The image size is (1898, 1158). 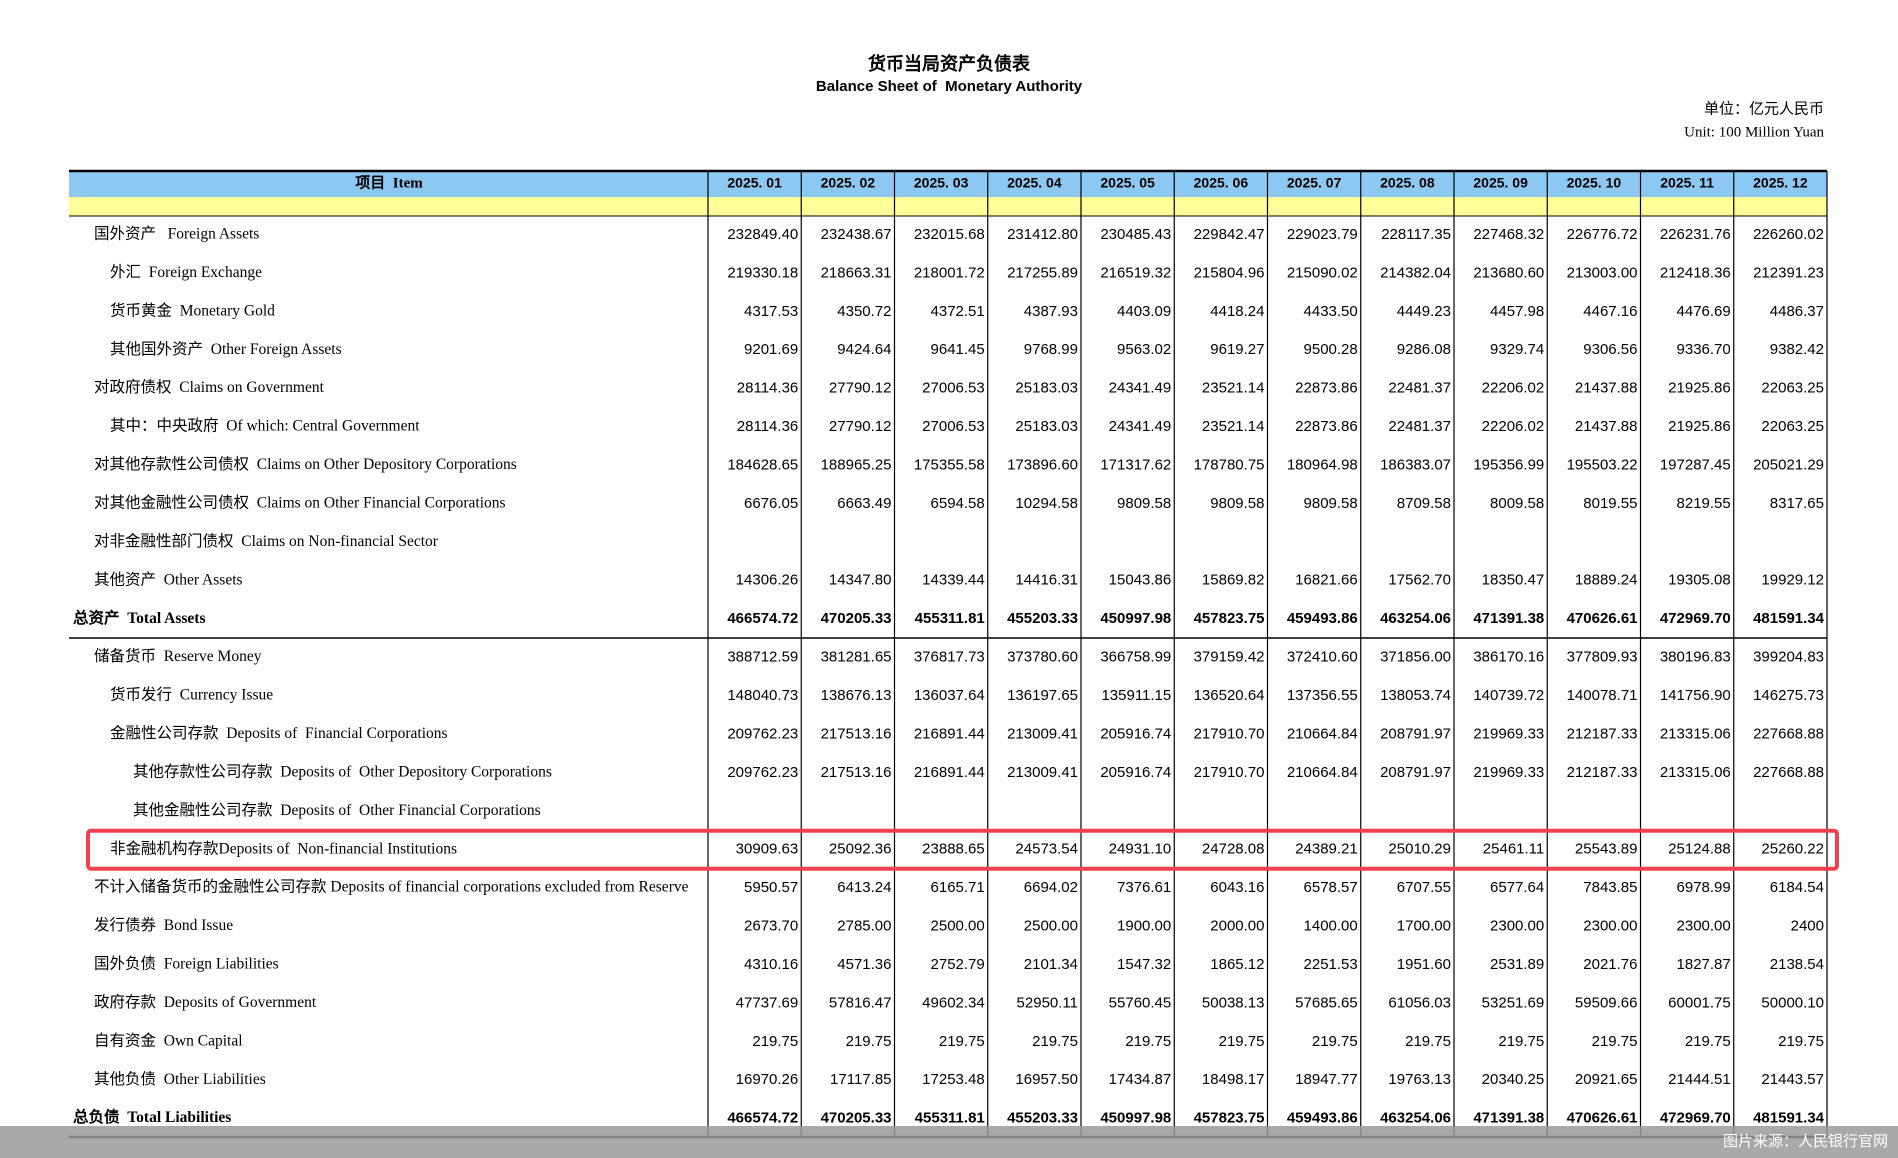 What do you see at coordinates (1331, 926) in the screenshot?
I see `cell-value: 1400.00` at bounding box center [1331, 926].